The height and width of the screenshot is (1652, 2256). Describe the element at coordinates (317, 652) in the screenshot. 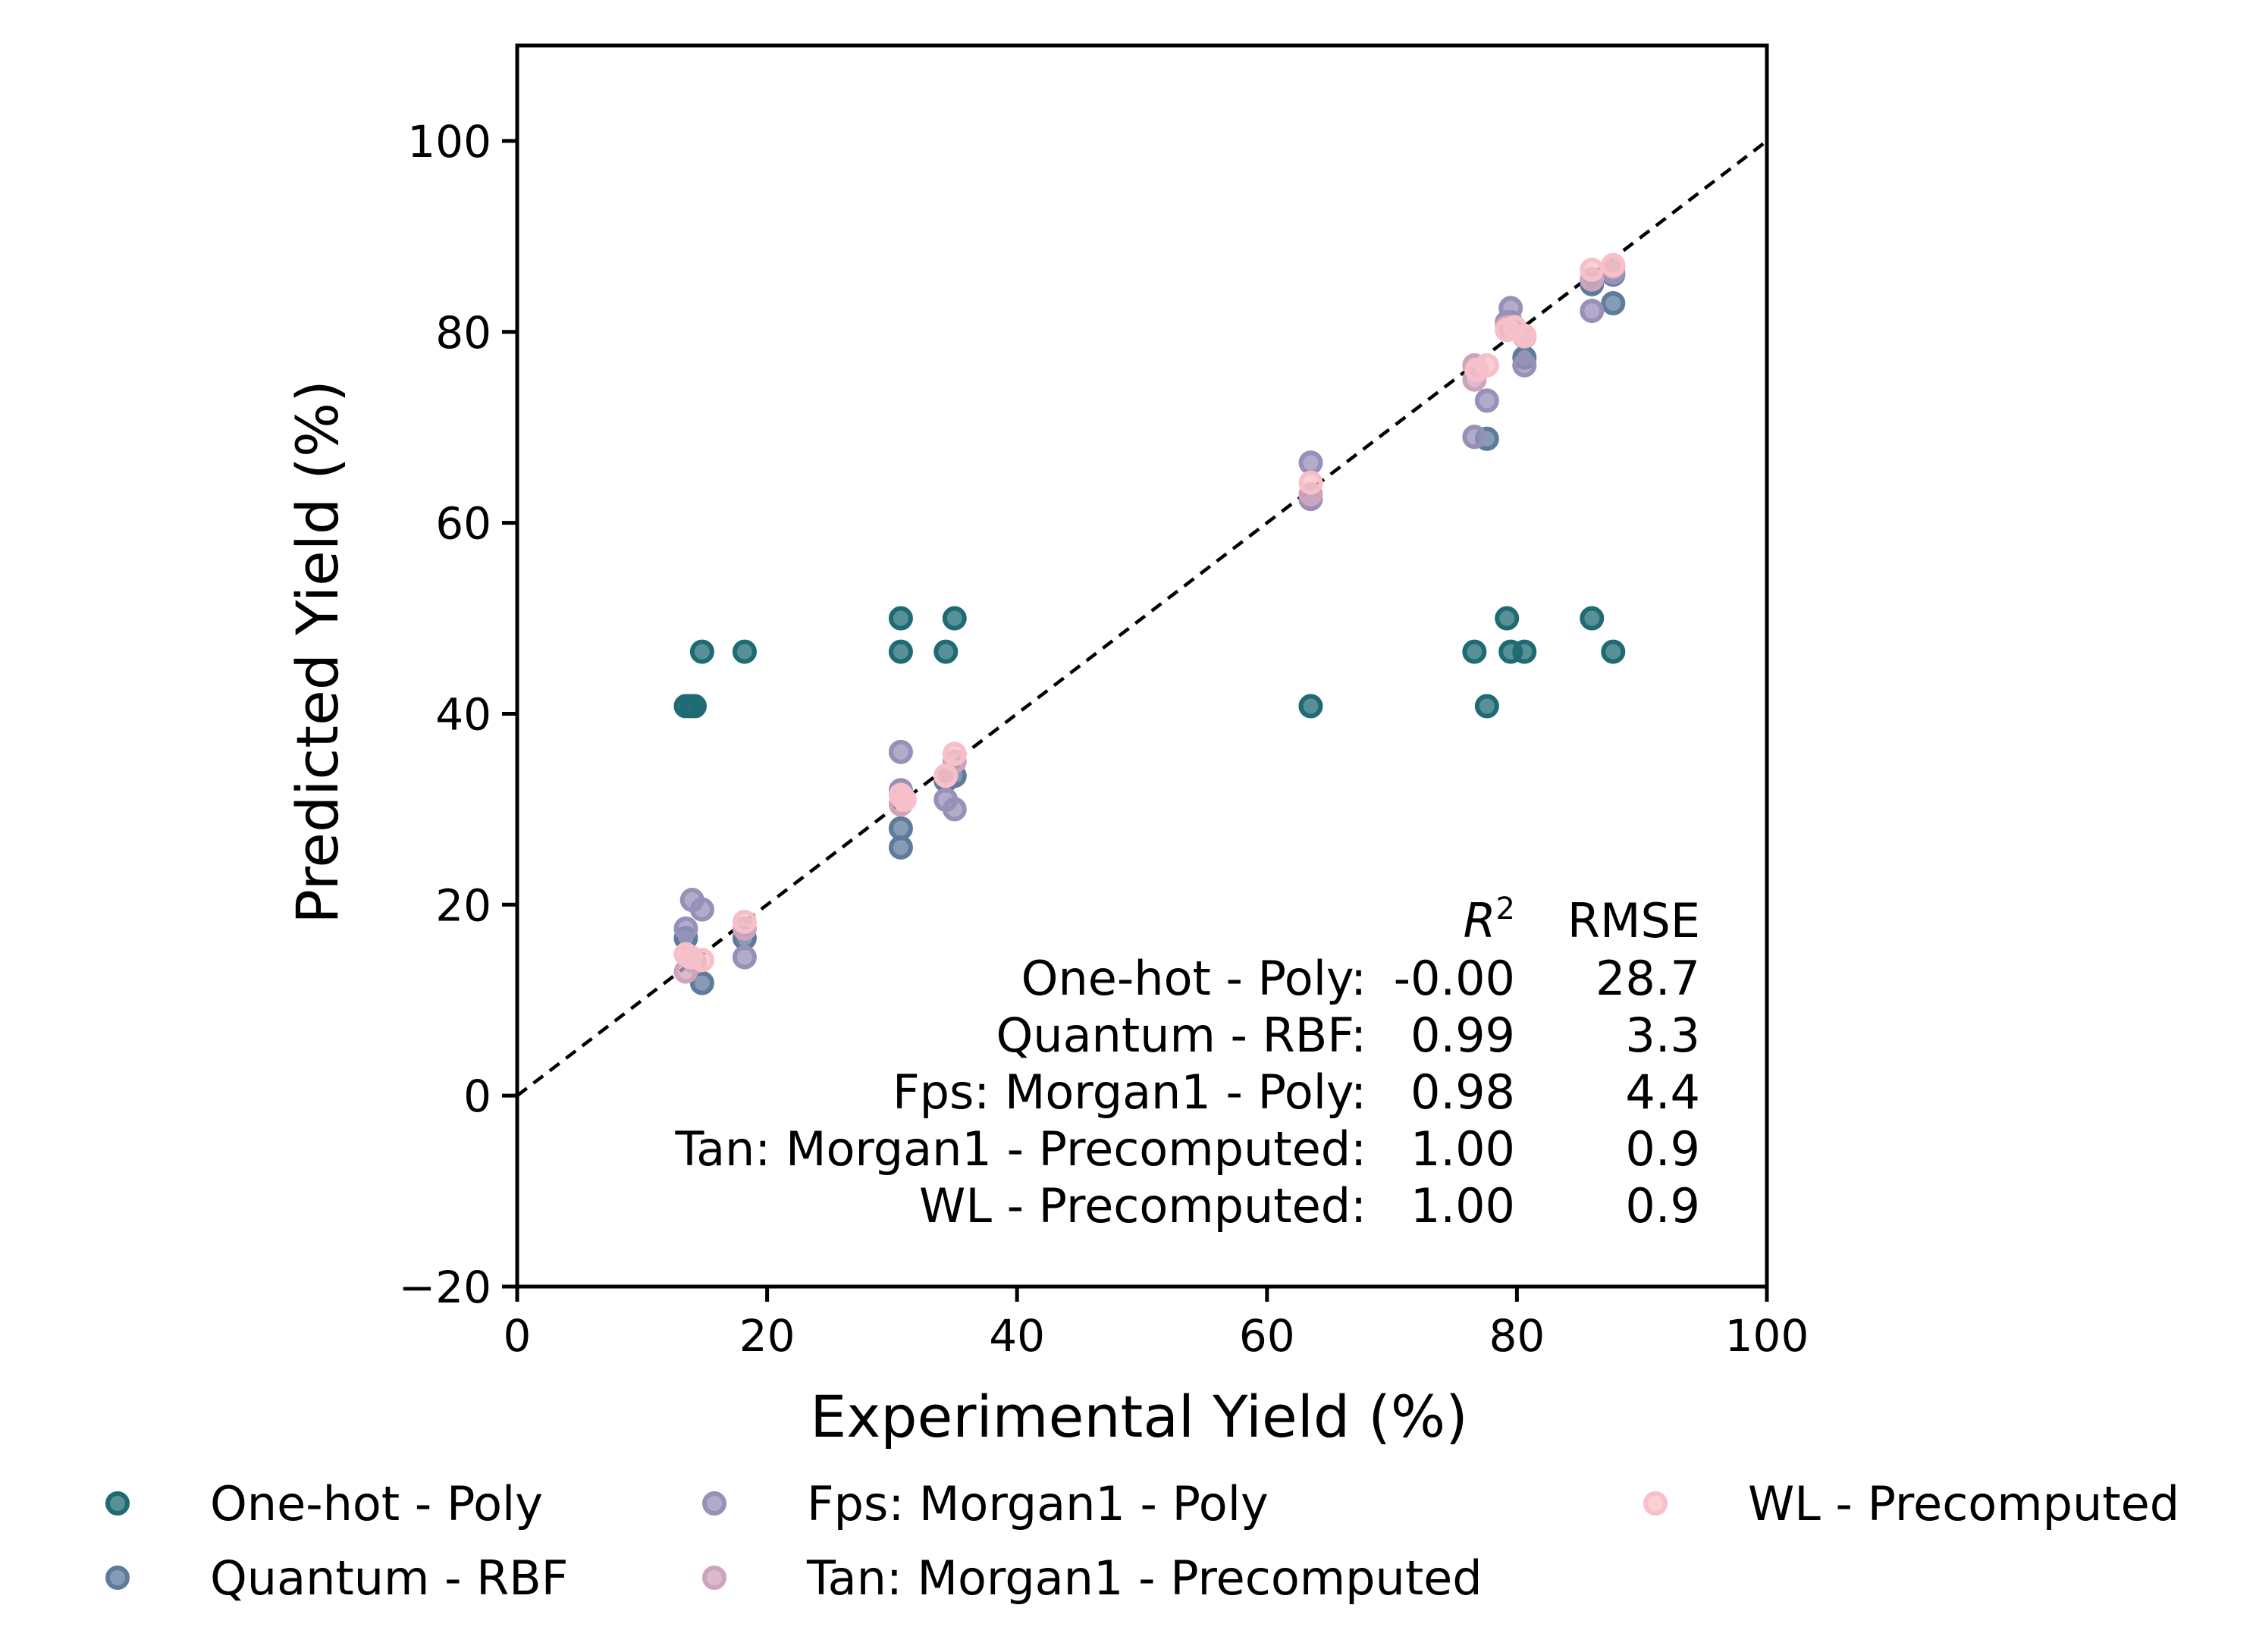

I see `y-axis-title: Predicted Yield (%)` at that location.